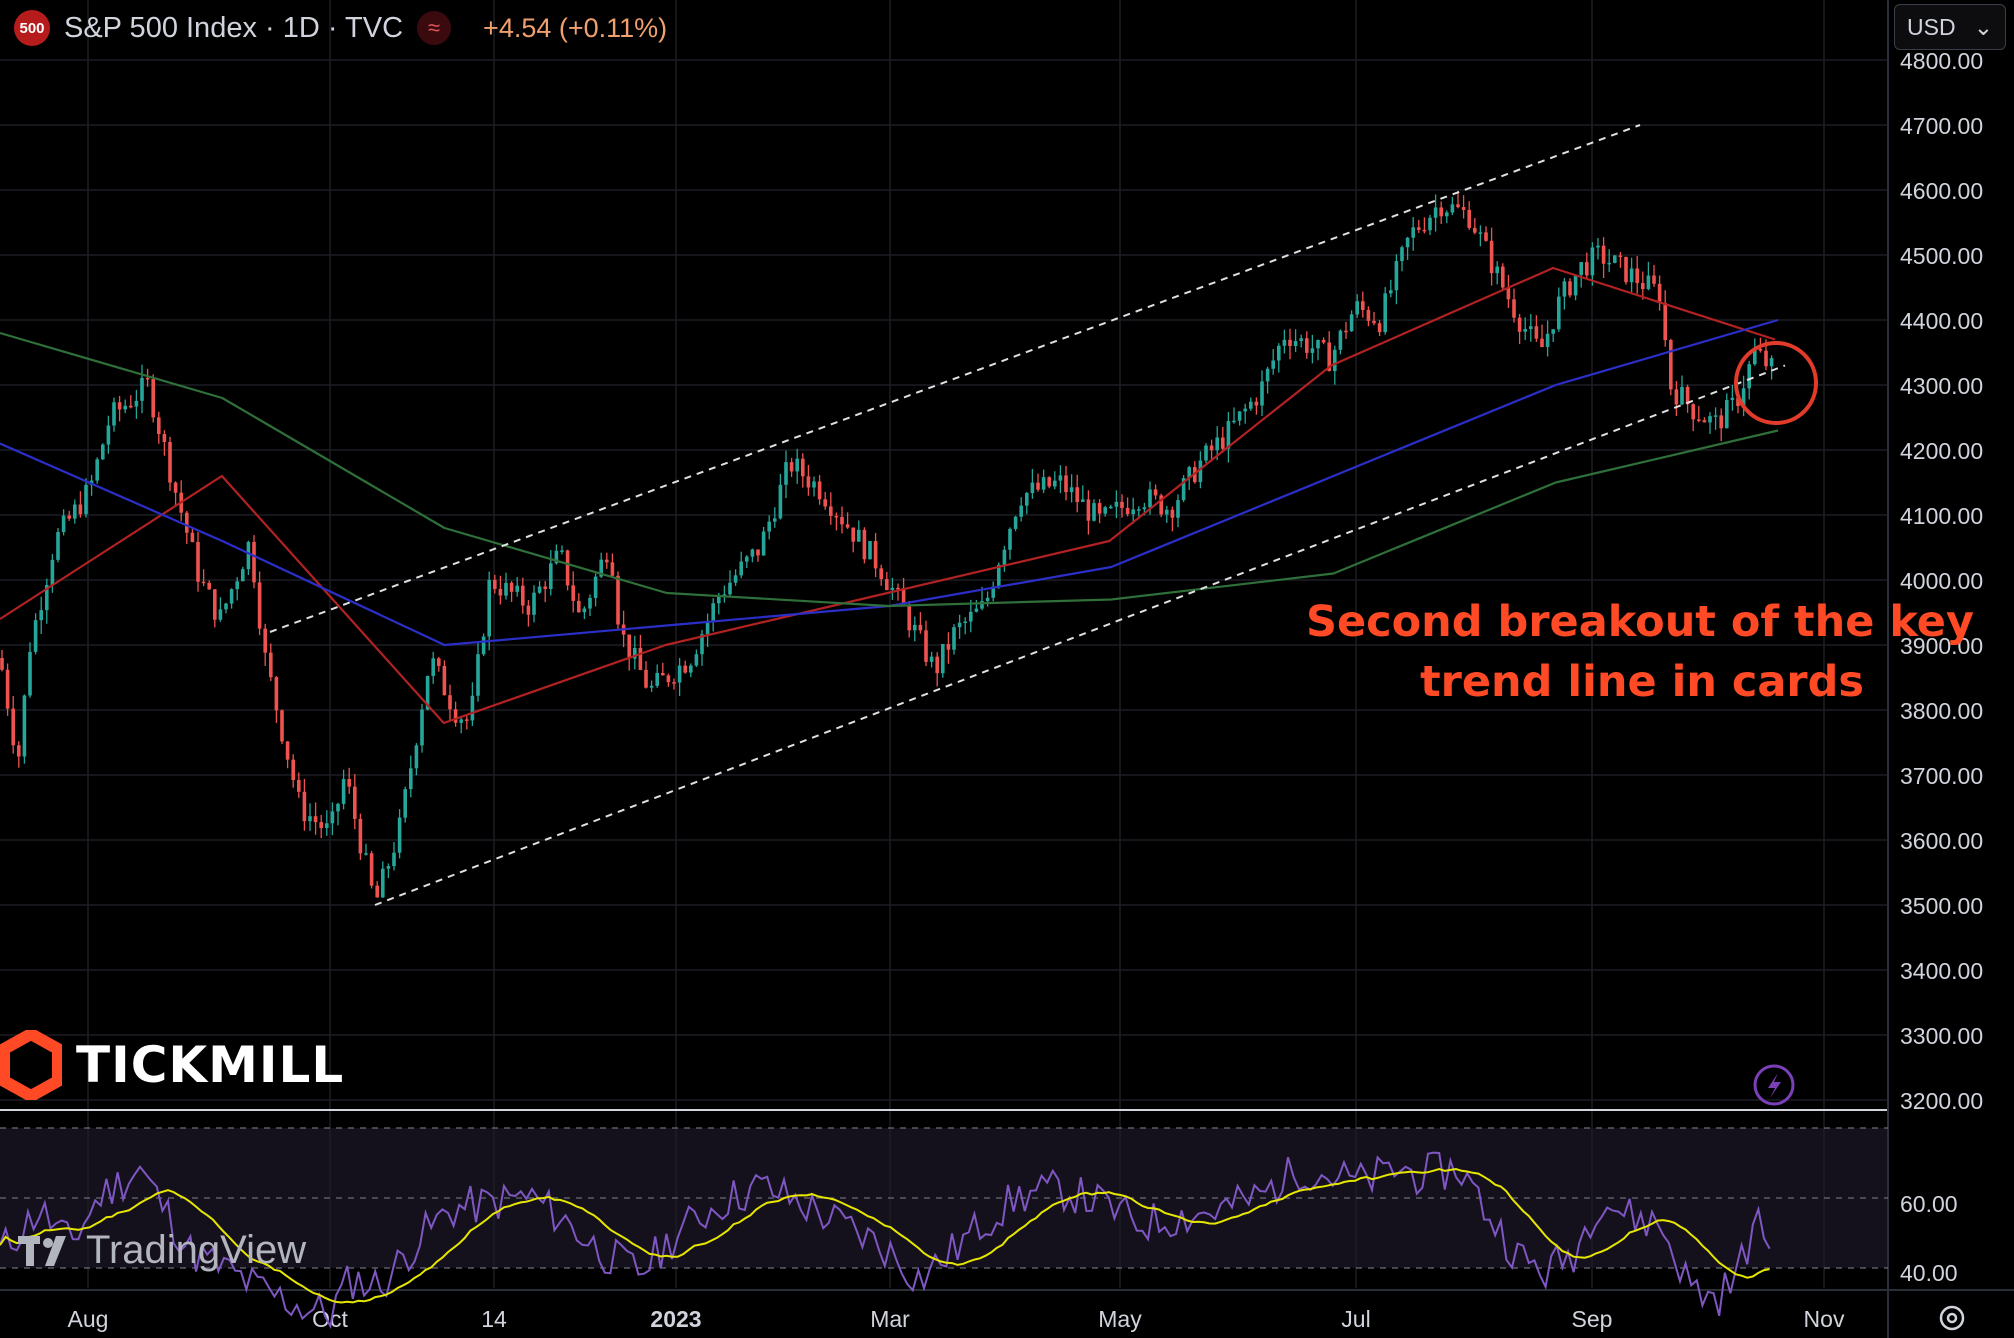  What do you see at coordinates (196, 1250) in the screenshot?
I see `tradingview-text: TradingView` at bounding box center [196, 1250].